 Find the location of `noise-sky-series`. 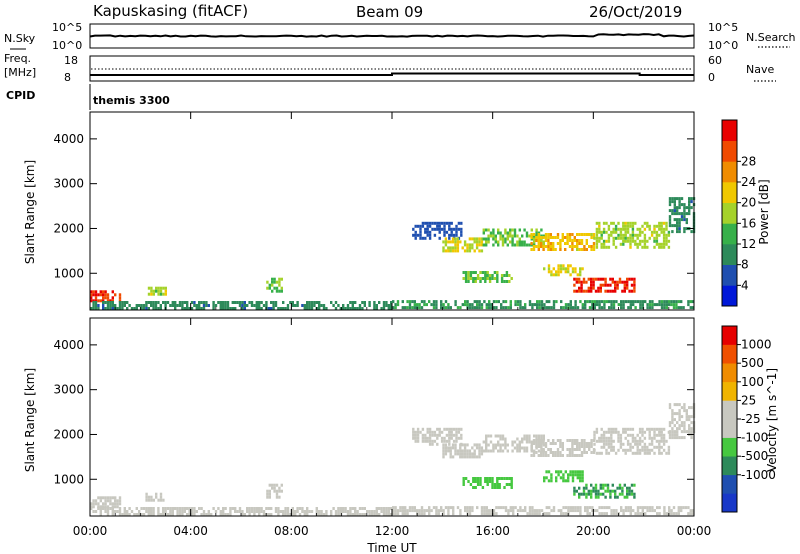

noise-sky-series is located at coordinates (392, 35).